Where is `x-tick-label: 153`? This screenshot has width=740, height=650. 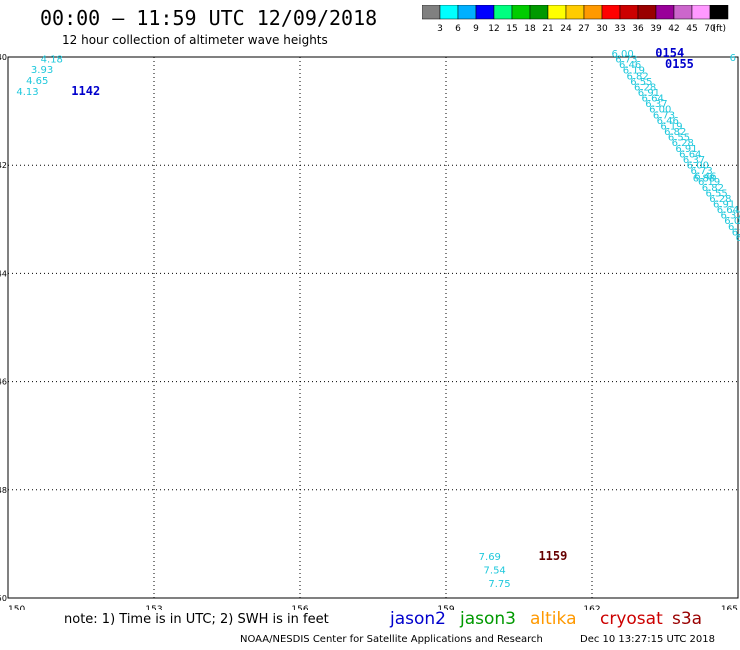
x-tick-label: 153 is located at coordinates (153, 607).